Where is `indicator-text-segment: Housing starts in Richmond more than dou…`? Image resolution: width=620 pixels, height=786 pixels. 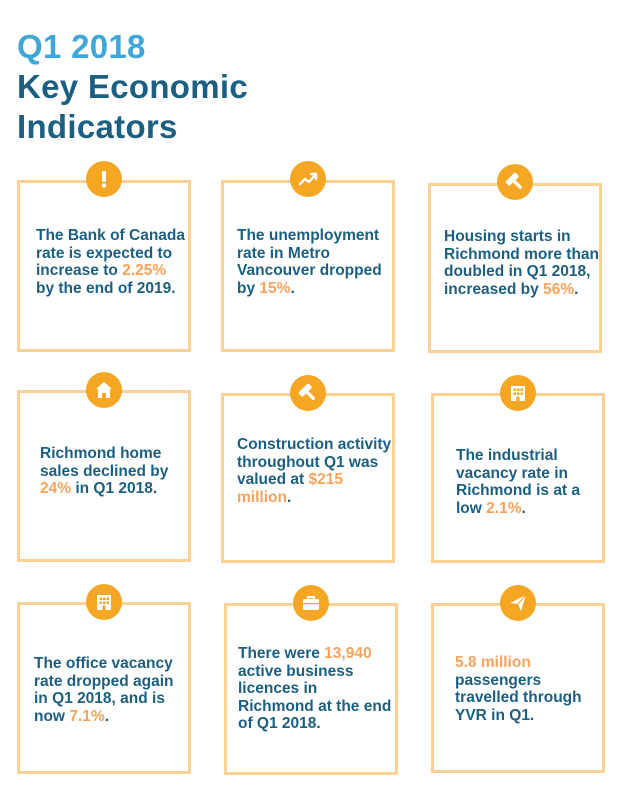 indicator-text-segment: Housing starts in Richmond more than dou… is located at coordinates (522, 263).